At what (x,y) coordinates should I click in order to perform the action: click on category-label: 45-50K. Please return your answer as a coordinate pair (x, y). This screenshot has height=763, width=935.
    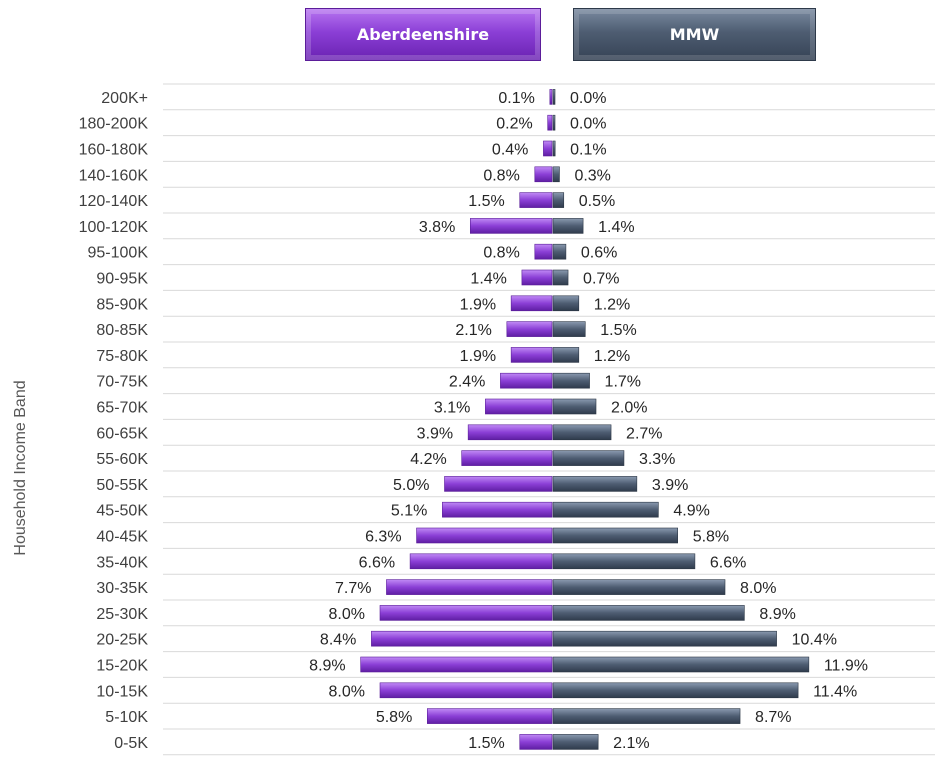
    Looking at the image, I should click on (122, 511).